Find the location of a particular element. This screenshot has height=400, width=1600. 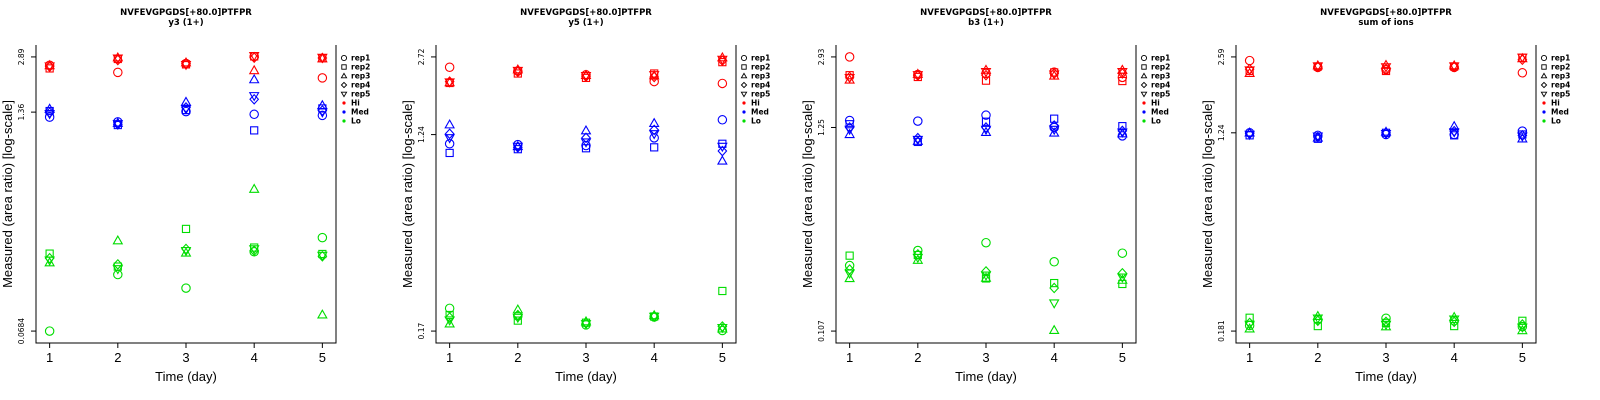

y-tick-label: 2.89 is located at coordinates (21, 56).